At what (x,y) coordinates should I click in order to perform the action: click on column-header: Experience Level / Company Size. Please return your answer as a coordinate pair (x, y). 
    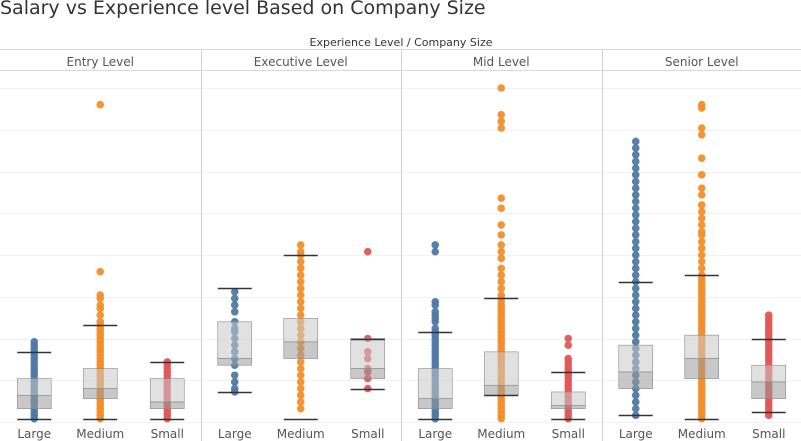
    Looking at the image, I should click on (401, 42).